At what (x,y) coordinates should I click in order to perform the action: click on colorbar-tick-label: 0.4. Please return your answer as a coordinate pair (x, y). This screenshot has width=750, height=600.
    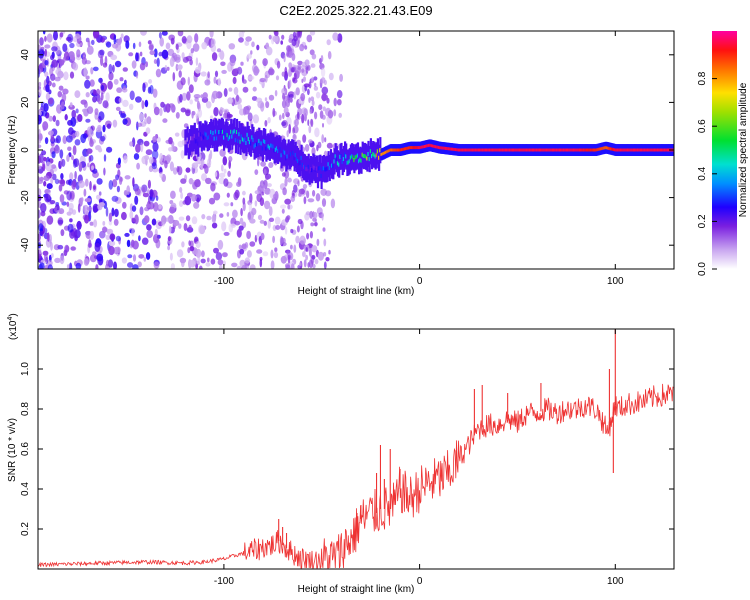
    Looking at the image, I should click on (702, 173).